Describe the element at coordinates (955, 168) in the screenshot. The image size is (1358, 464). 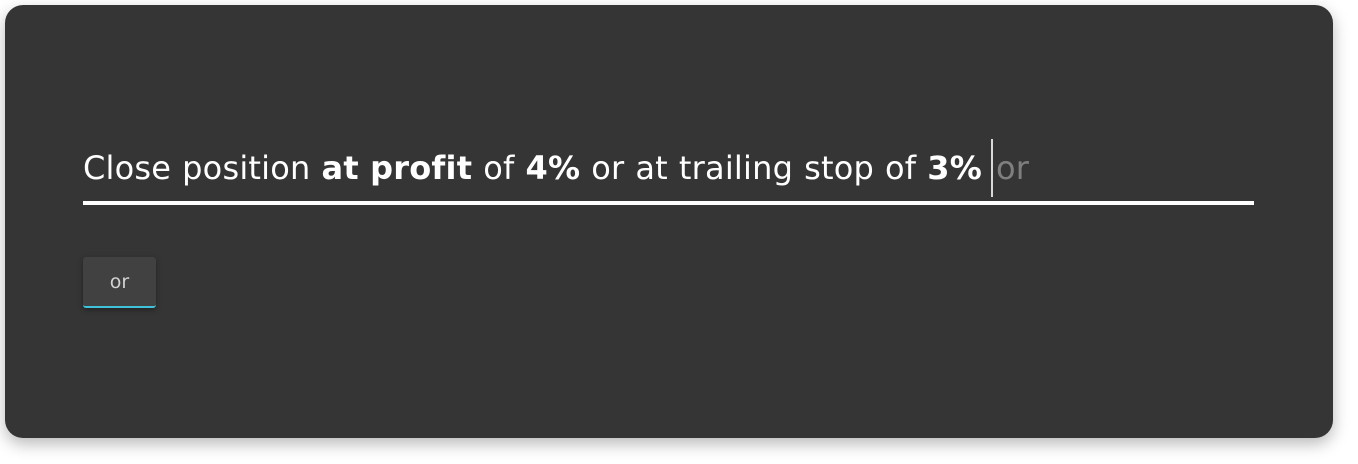
I see `rule-value-trailing-stop-percent: 3%` at that location.